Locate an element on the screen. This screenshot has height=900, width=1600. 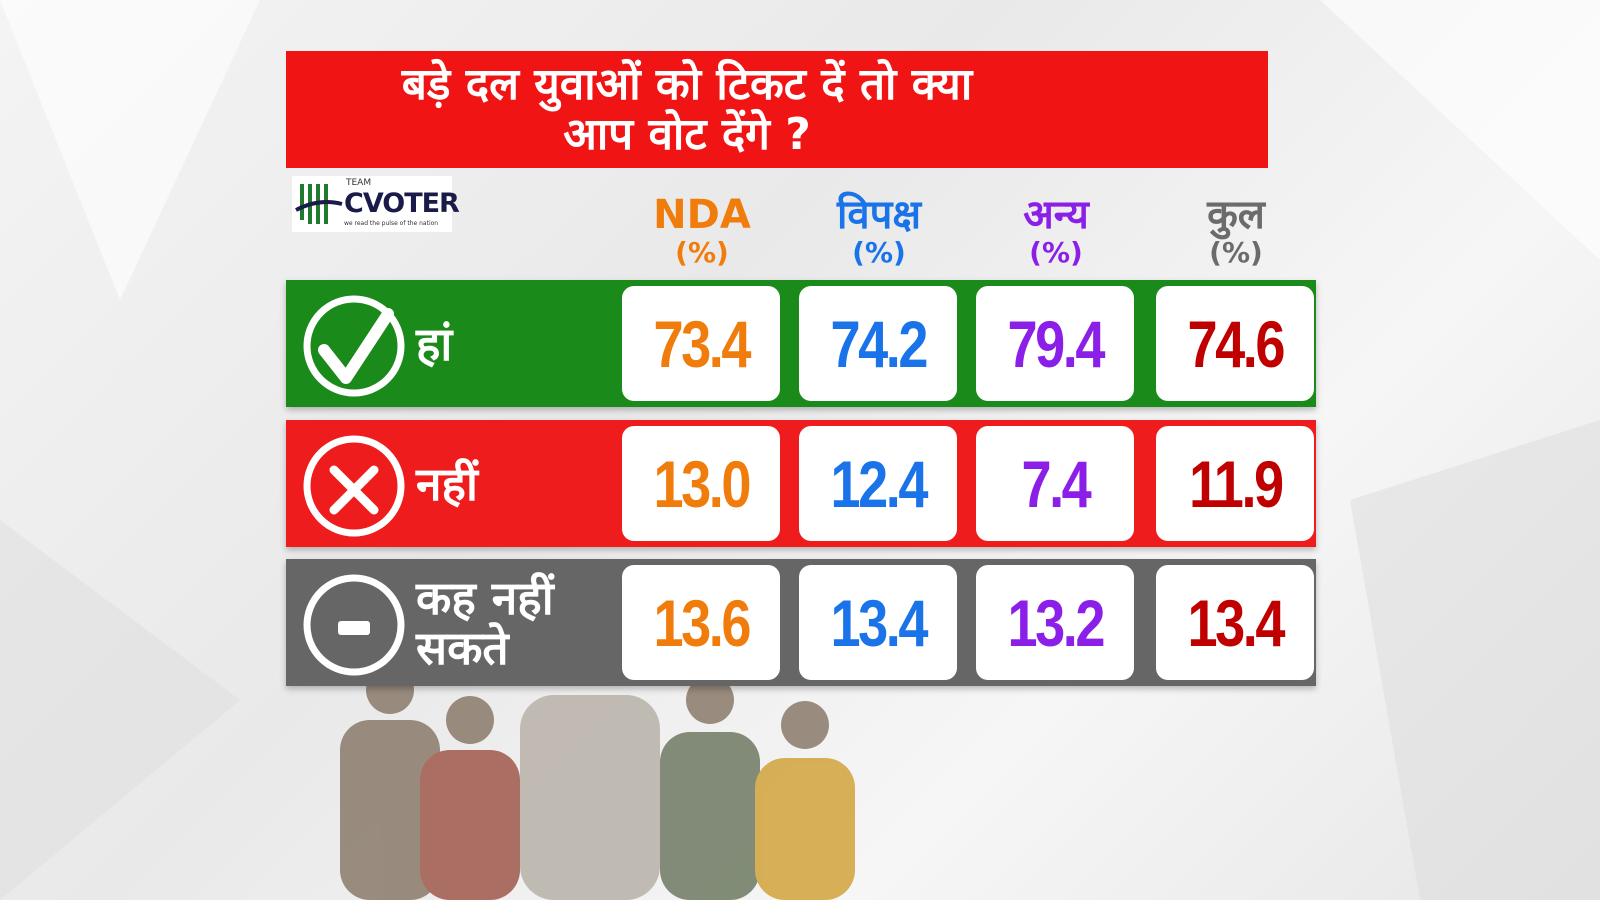
value-cell: 74.6 is located at coordinates (1235, 343).